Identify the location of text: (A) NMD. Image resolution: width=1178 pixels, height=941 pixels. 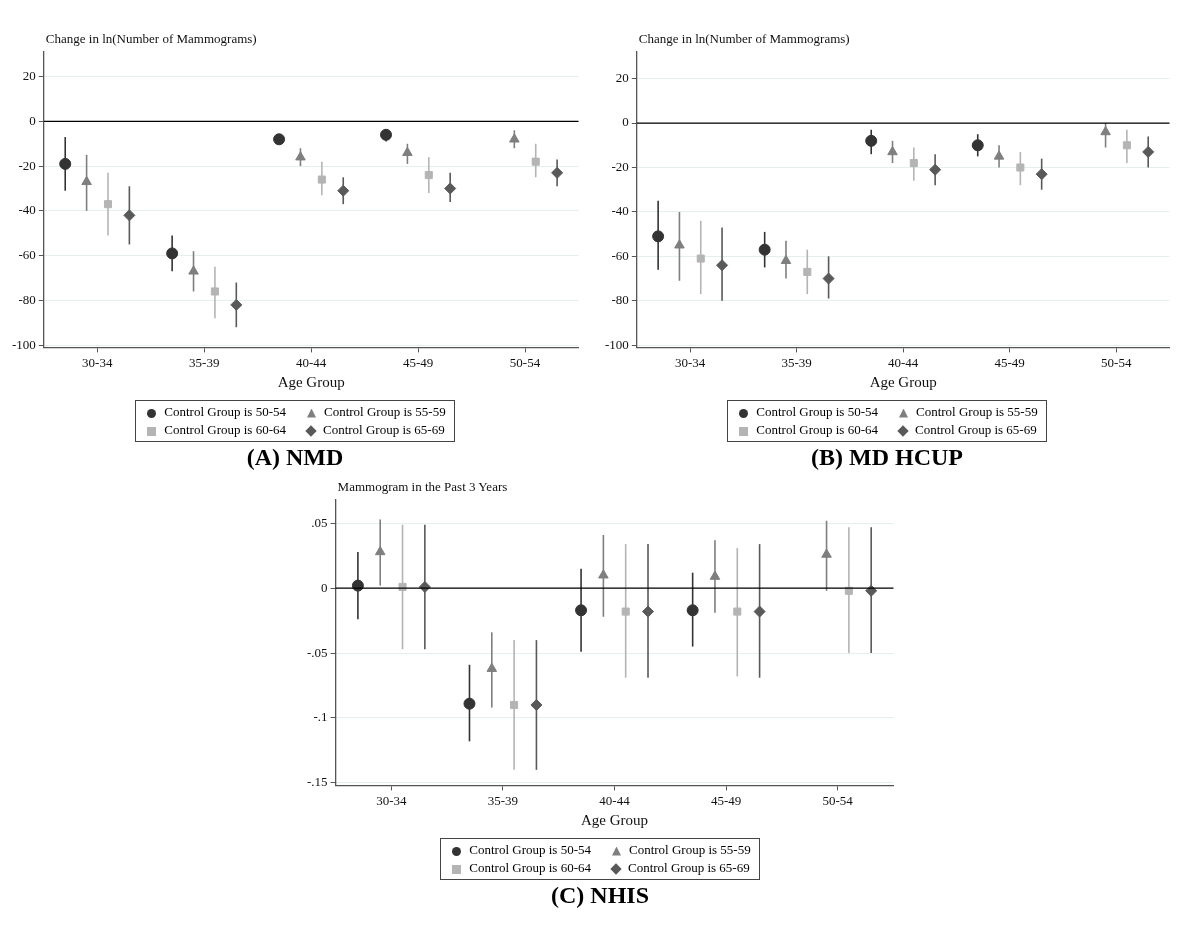
(295, 457).